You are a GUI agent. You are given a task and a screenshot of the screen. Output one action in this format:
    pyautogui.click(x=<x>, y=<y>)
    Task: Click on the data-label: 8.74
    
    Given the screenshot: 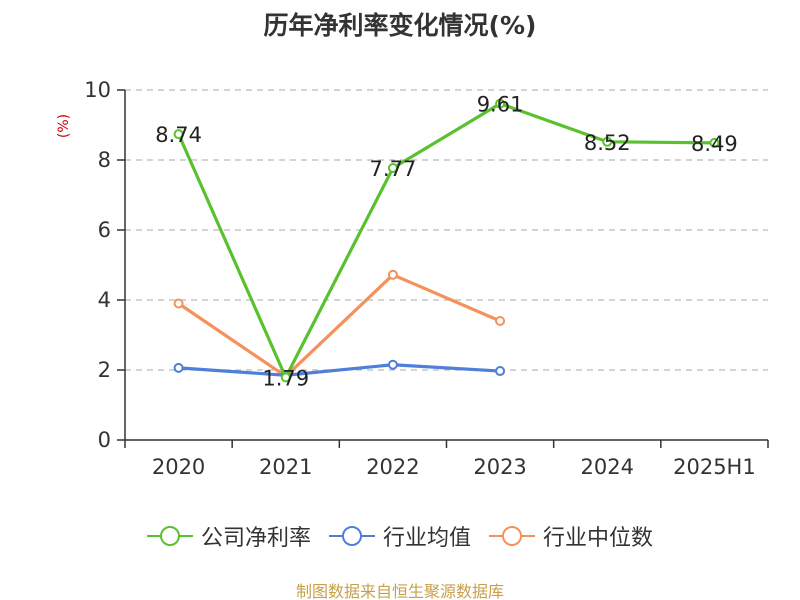 What is the action you would take?
    pyautogui.click(x=178, y=135)
    